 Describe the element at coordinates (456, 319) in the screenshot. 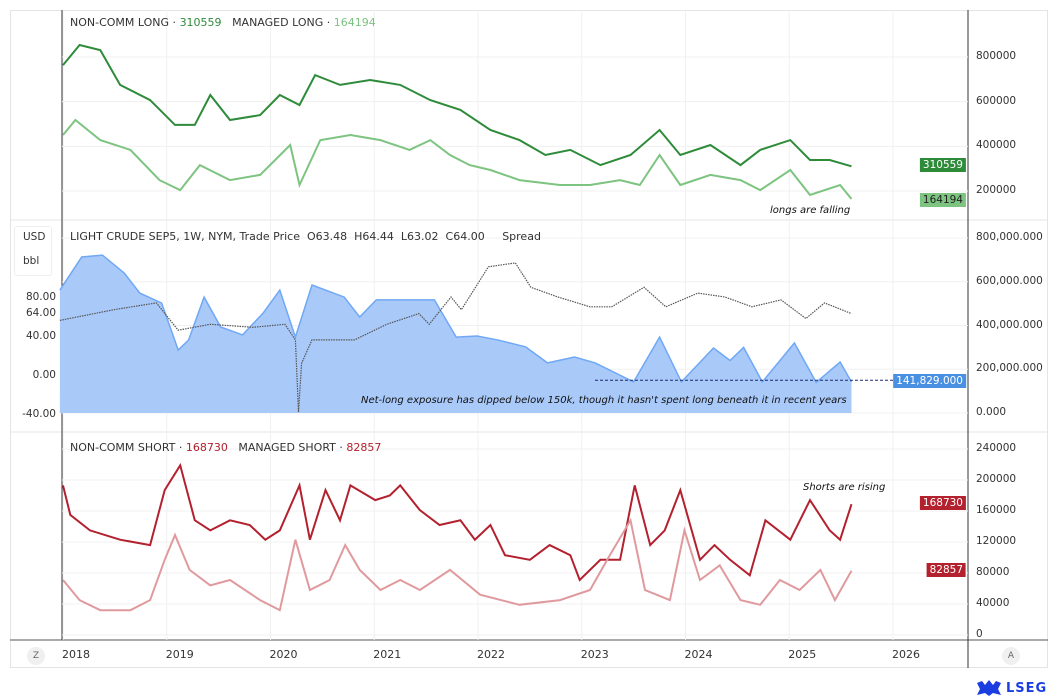

I see `net-long-area-line` at that location.